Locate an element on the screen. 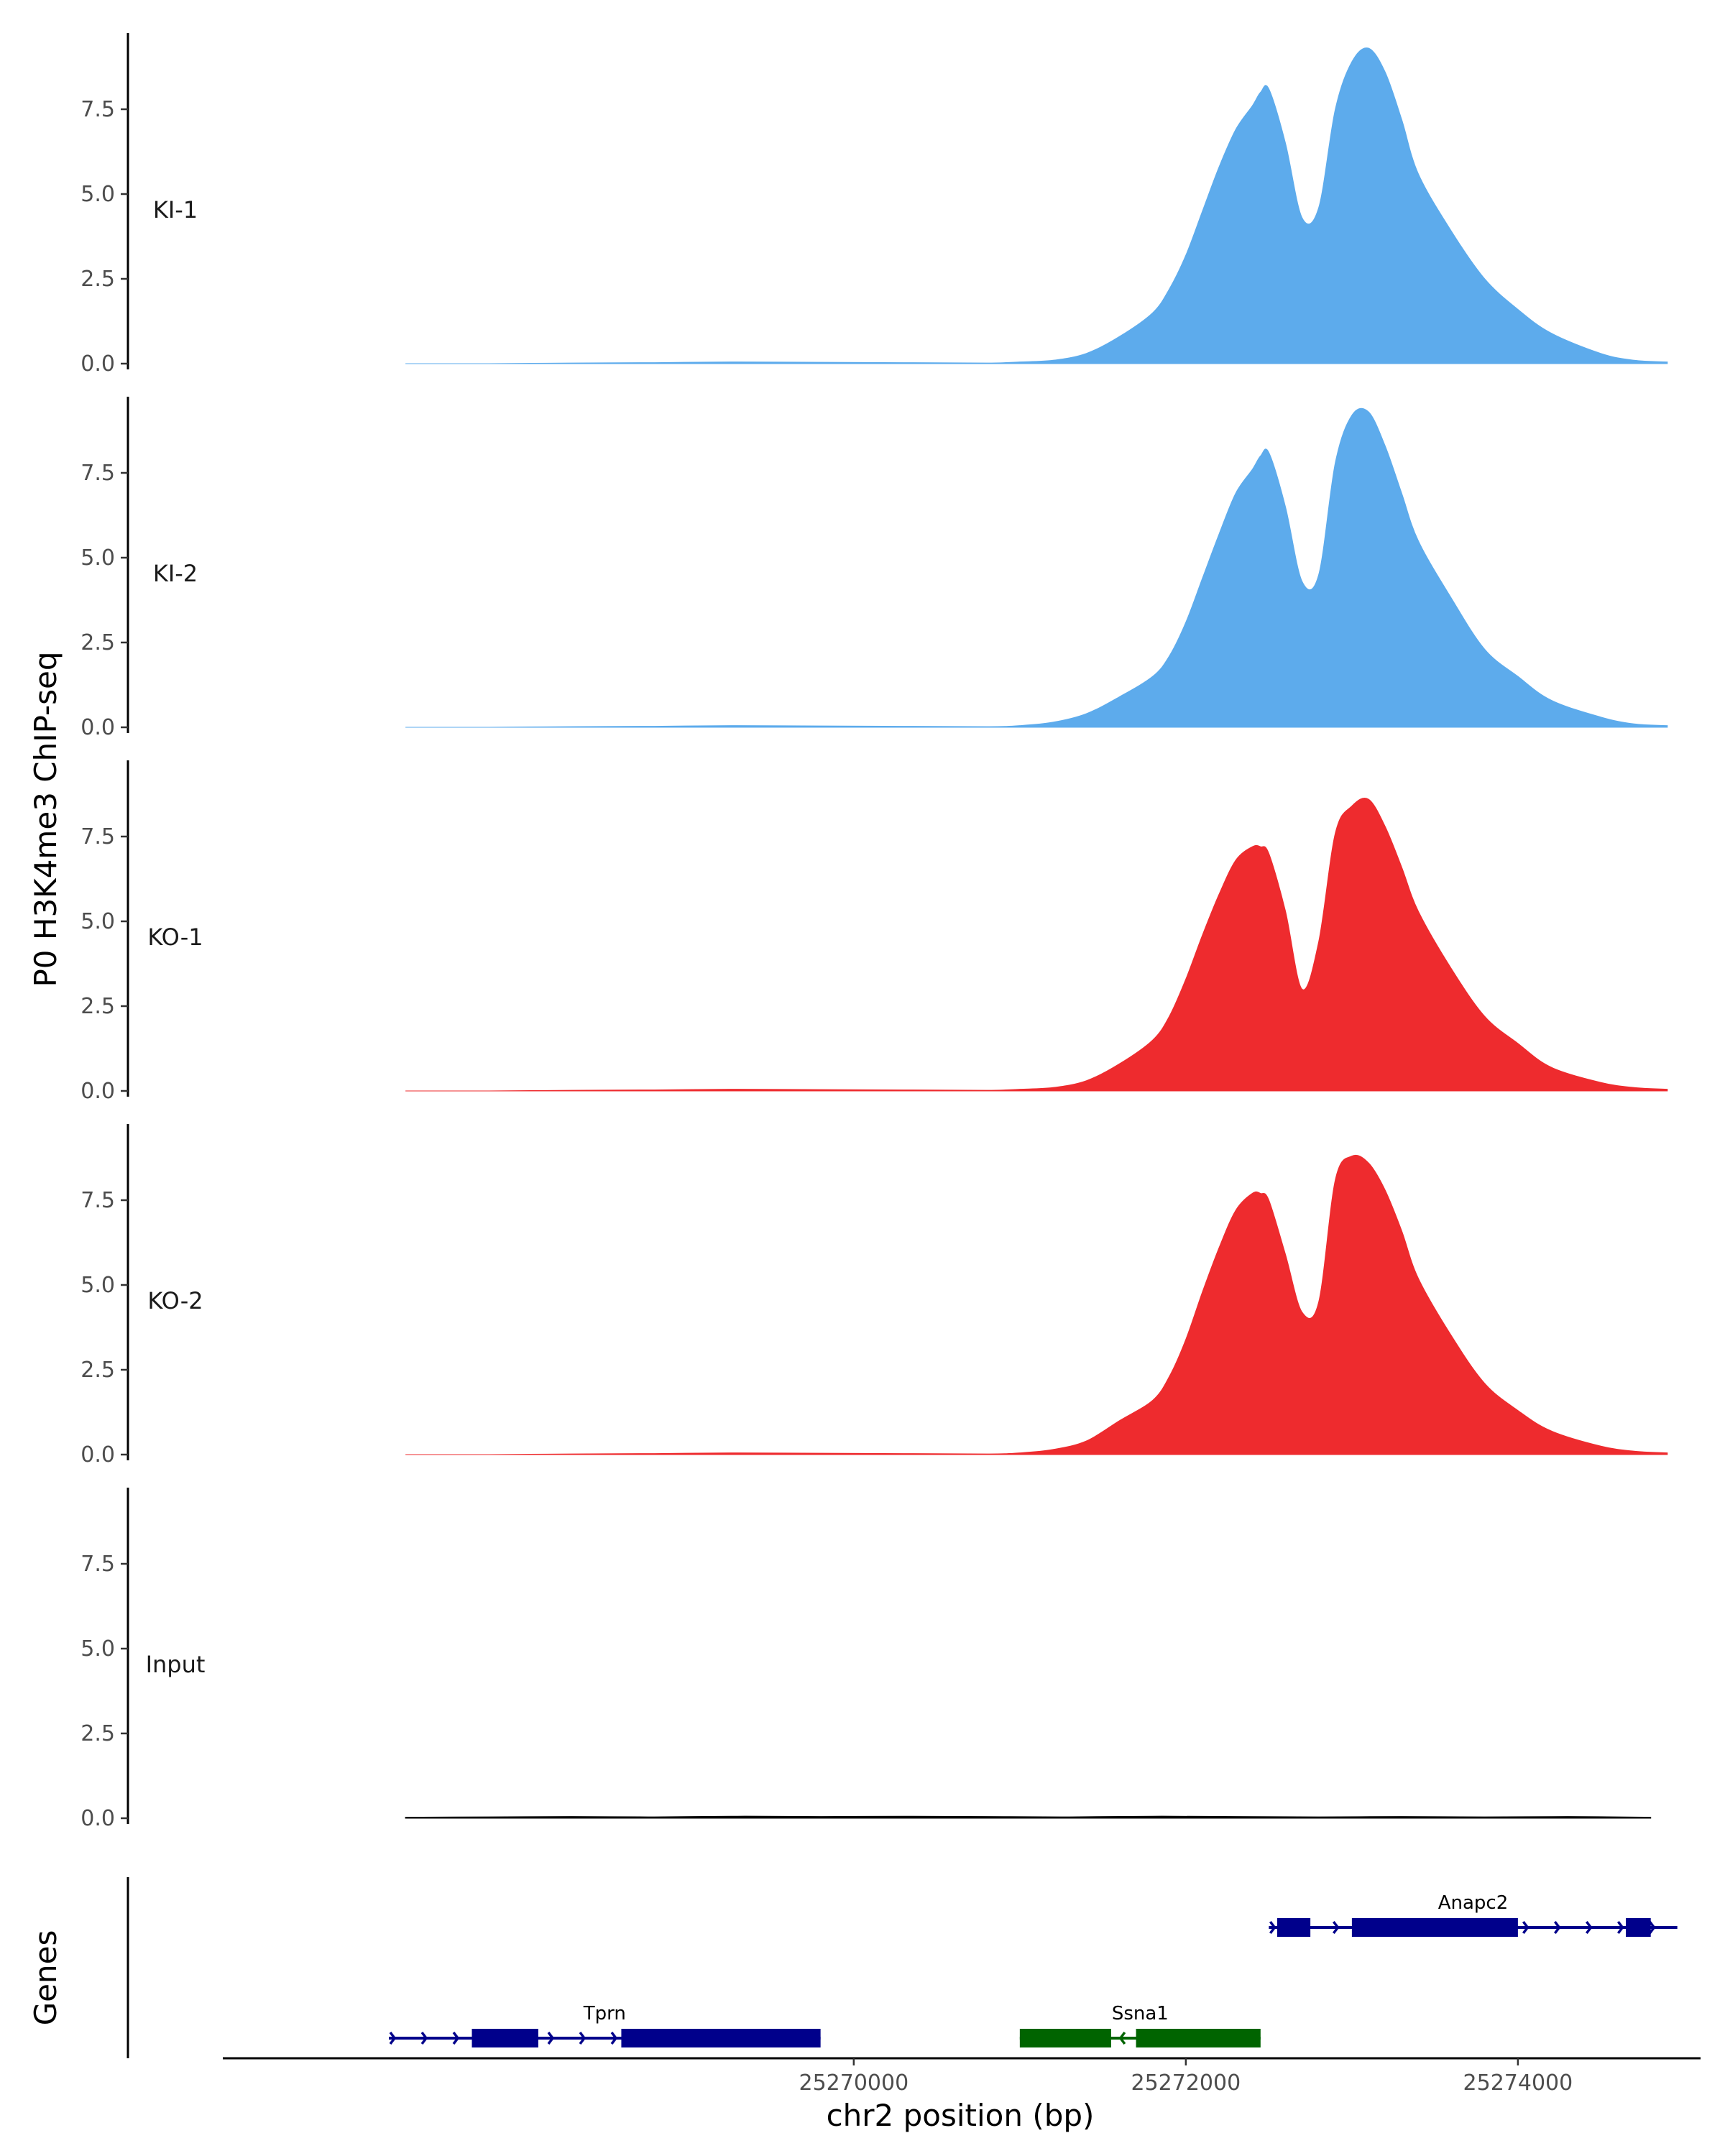 The image size is (1725, 2156). track-label: KO-2 is located at coordinates (175, 1300).